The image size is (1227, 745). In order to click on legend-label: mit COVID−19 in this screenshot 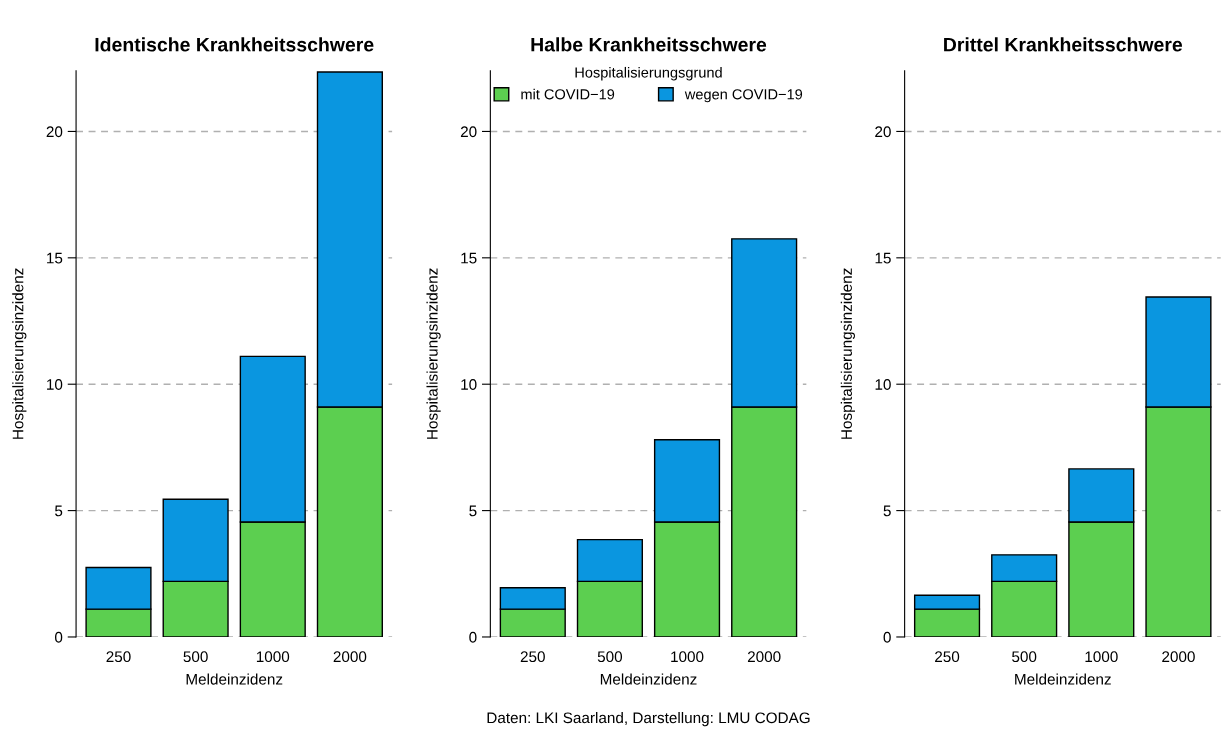, I will do `click(568, 94)`.